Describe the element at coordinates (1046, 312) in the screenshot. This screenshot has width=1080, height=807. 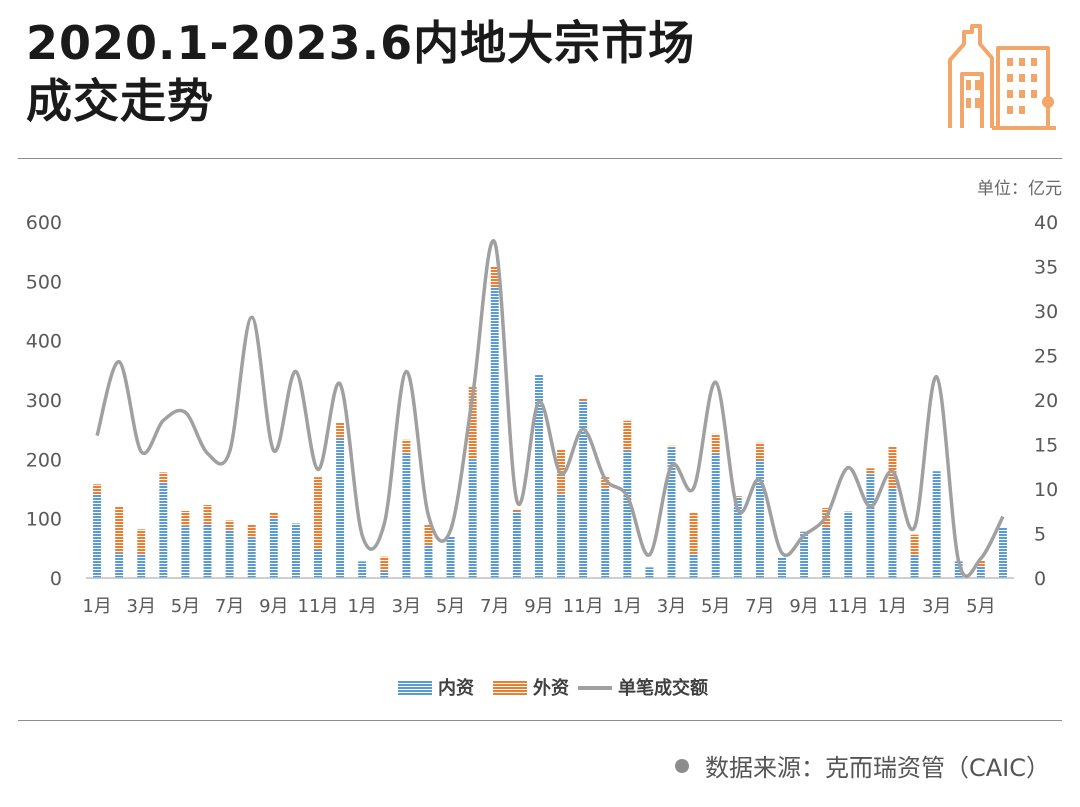
I see `y-right-tick-label: 30` at that location.